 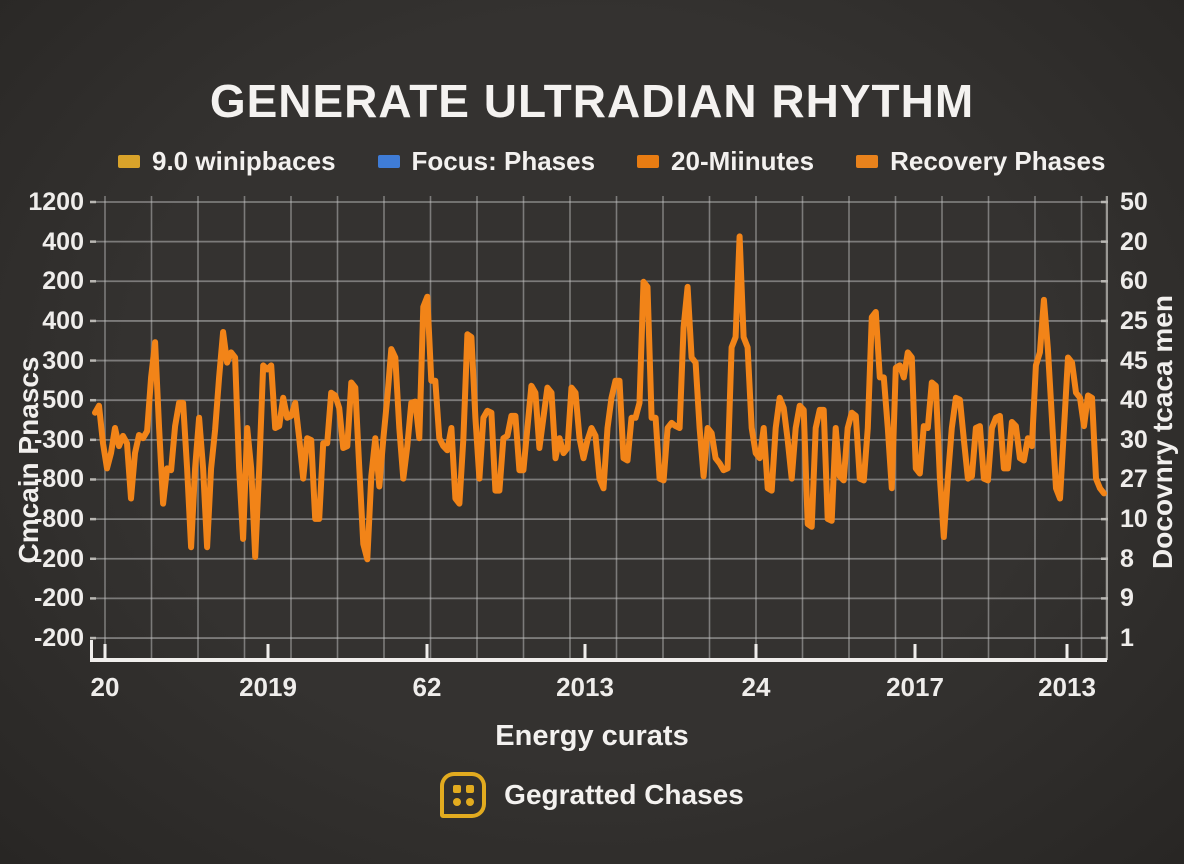 I want to click on y-tick-right-label: 10, so click(x=1134, y=519).